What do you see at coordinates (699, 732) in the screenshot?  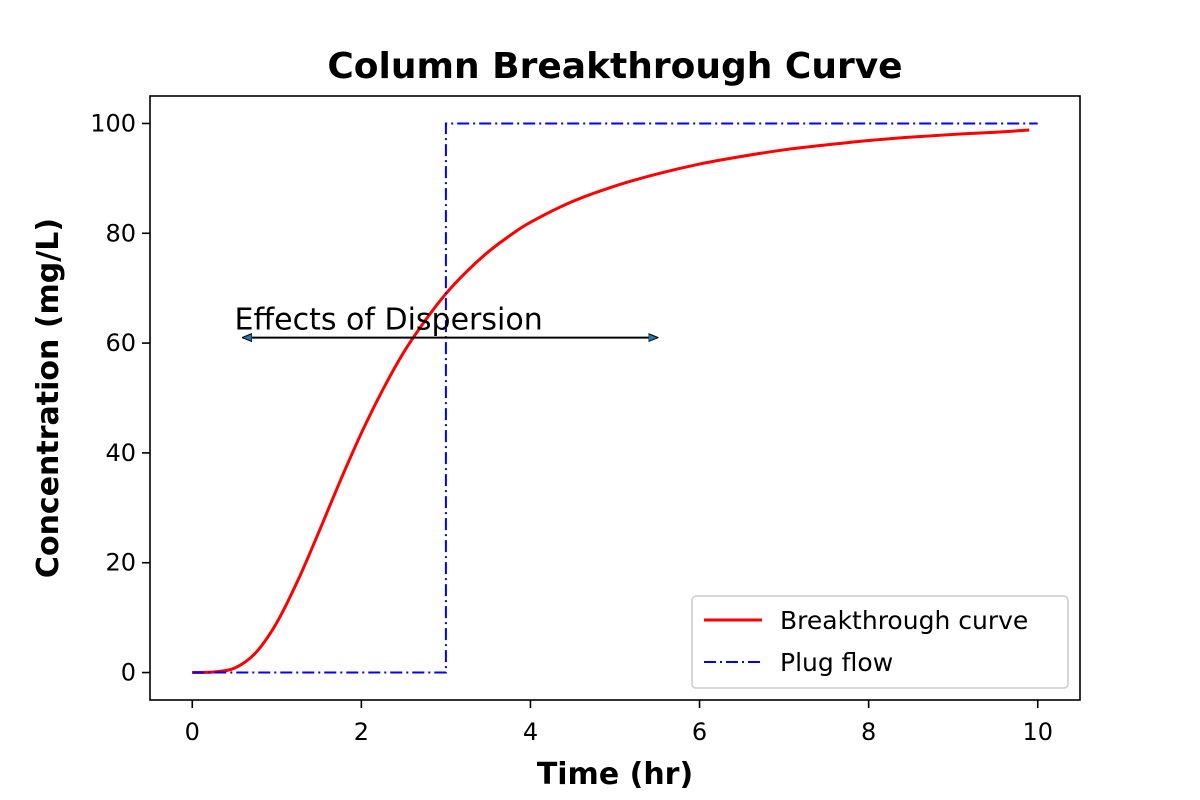 I see `x-tick-label: 6` at bounding box center [699, 732].